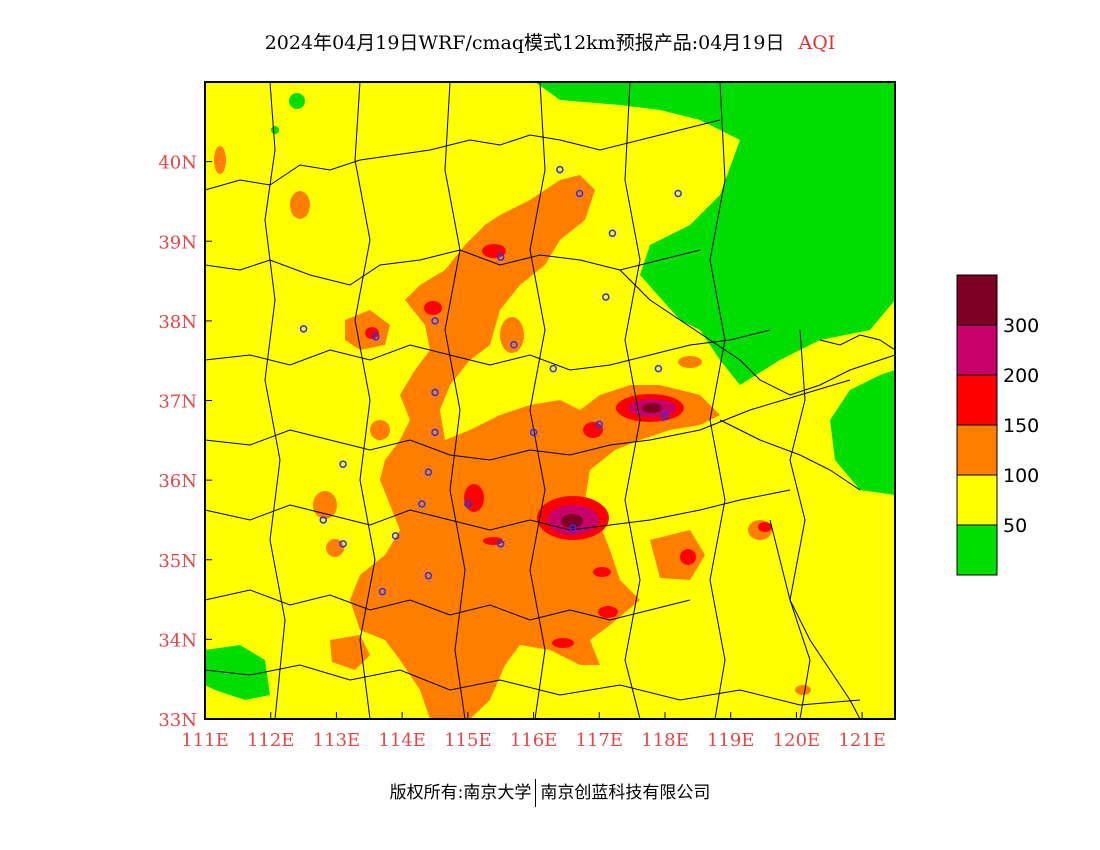 This screenshot has width=1100, height=850. What do you see at coordinates (1021, 476) in the screenshot?
I see `legend-label: 100` at bounding box center [1021, 476].